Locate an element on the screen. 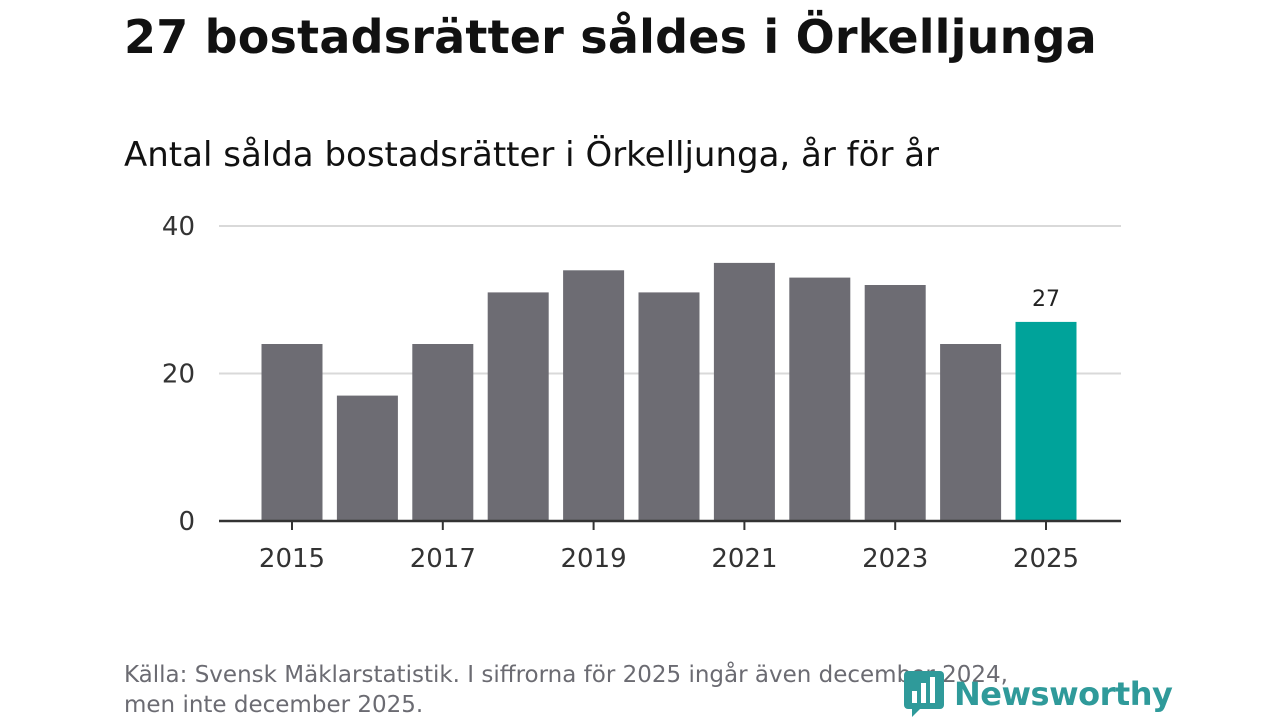 Image resolution: width=1280 pixels, height=720 pixels. y-tick-label: 0 is located at coordinates (186, 522).